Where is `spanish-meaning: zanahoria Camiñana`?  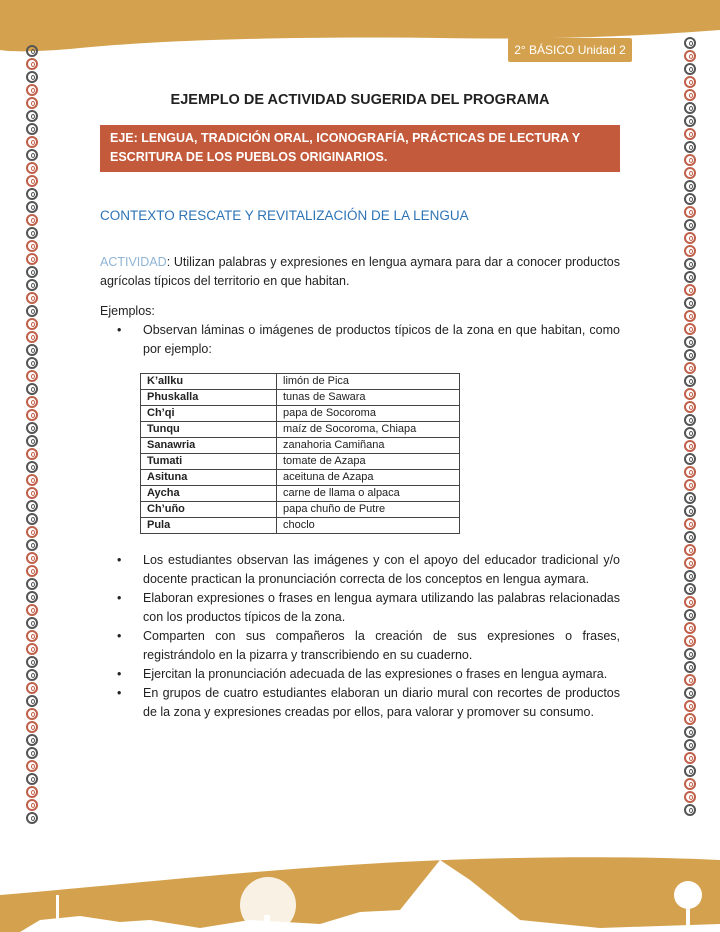
spanish-meaning: zanahoria Camiñana is located at coordinates (368, 445).